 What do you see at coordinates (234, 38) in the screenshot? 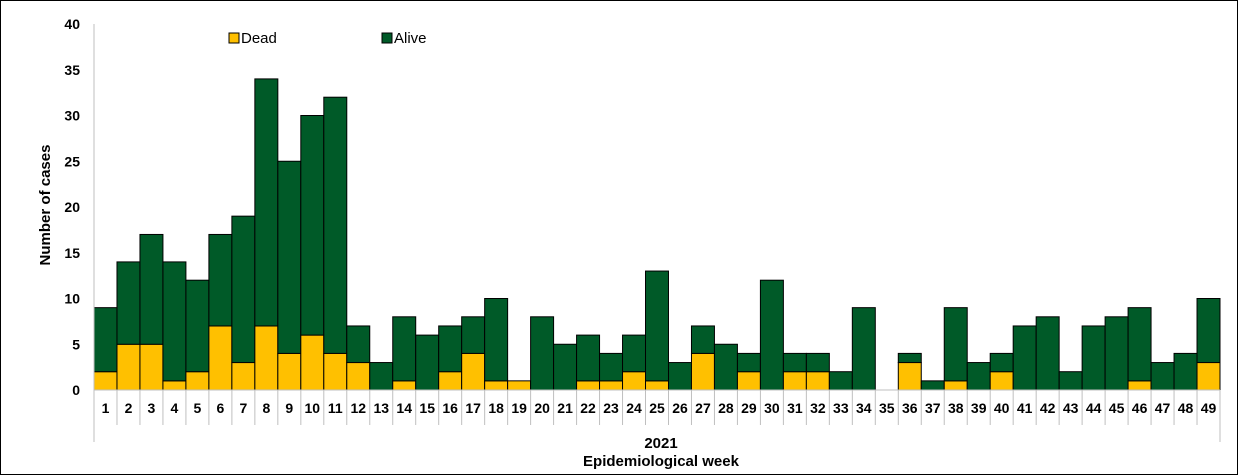
I see `legend-swatch-dead` at bounding box center [234, 38].